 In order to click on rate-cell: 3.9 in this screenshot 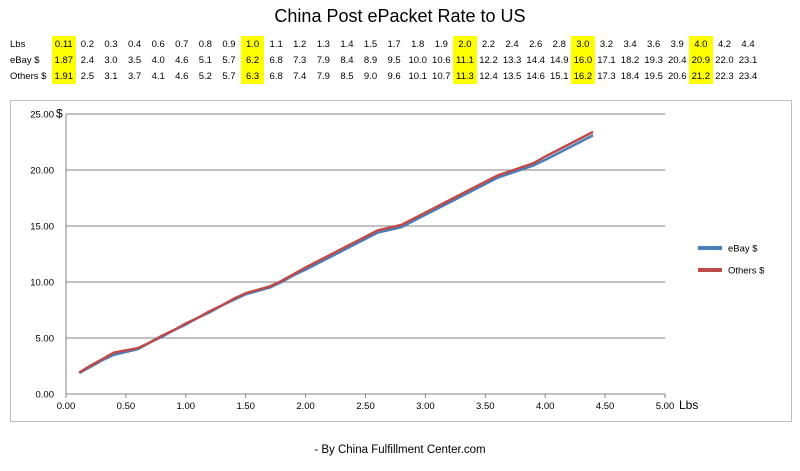, I will do `click(677, 44)`.